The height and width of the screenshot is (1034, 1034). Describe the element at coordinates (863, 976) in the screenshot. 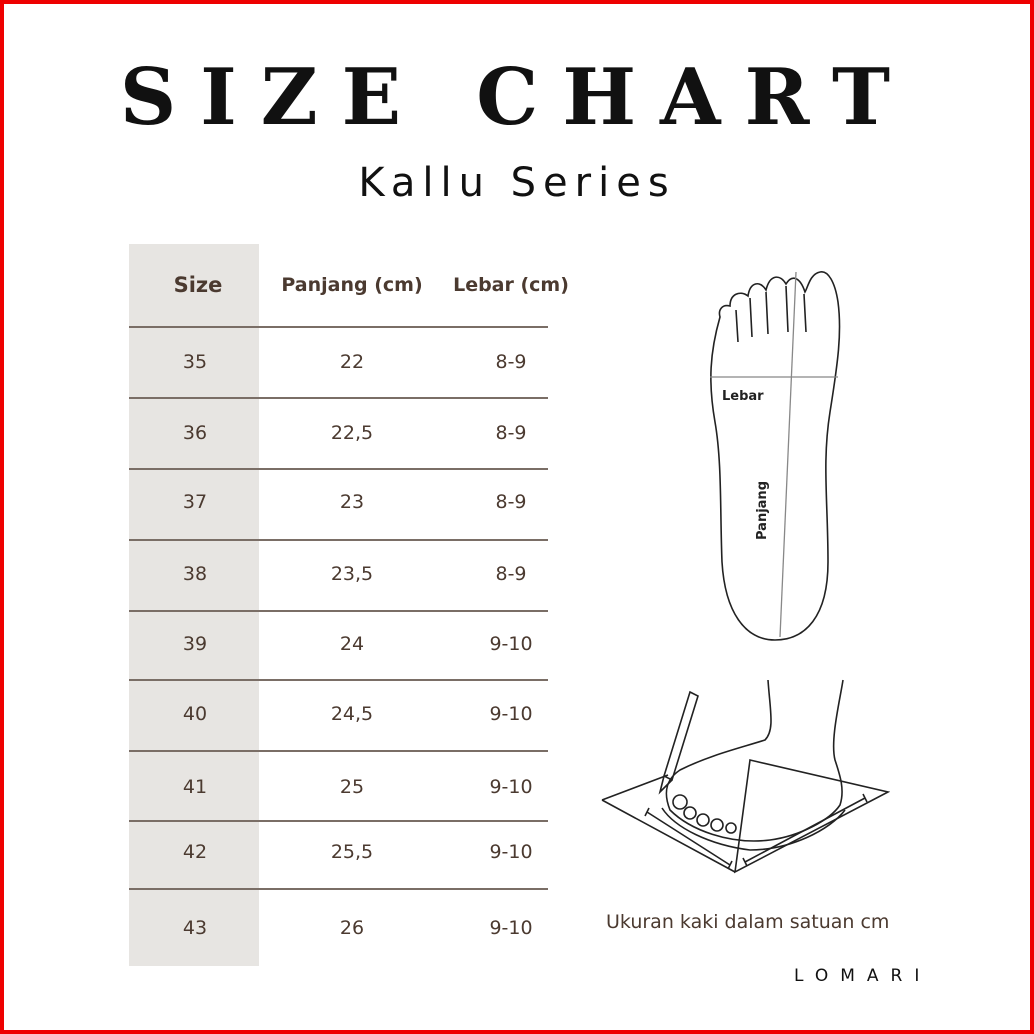

I see `brand-logo: LOMARI` at that location.